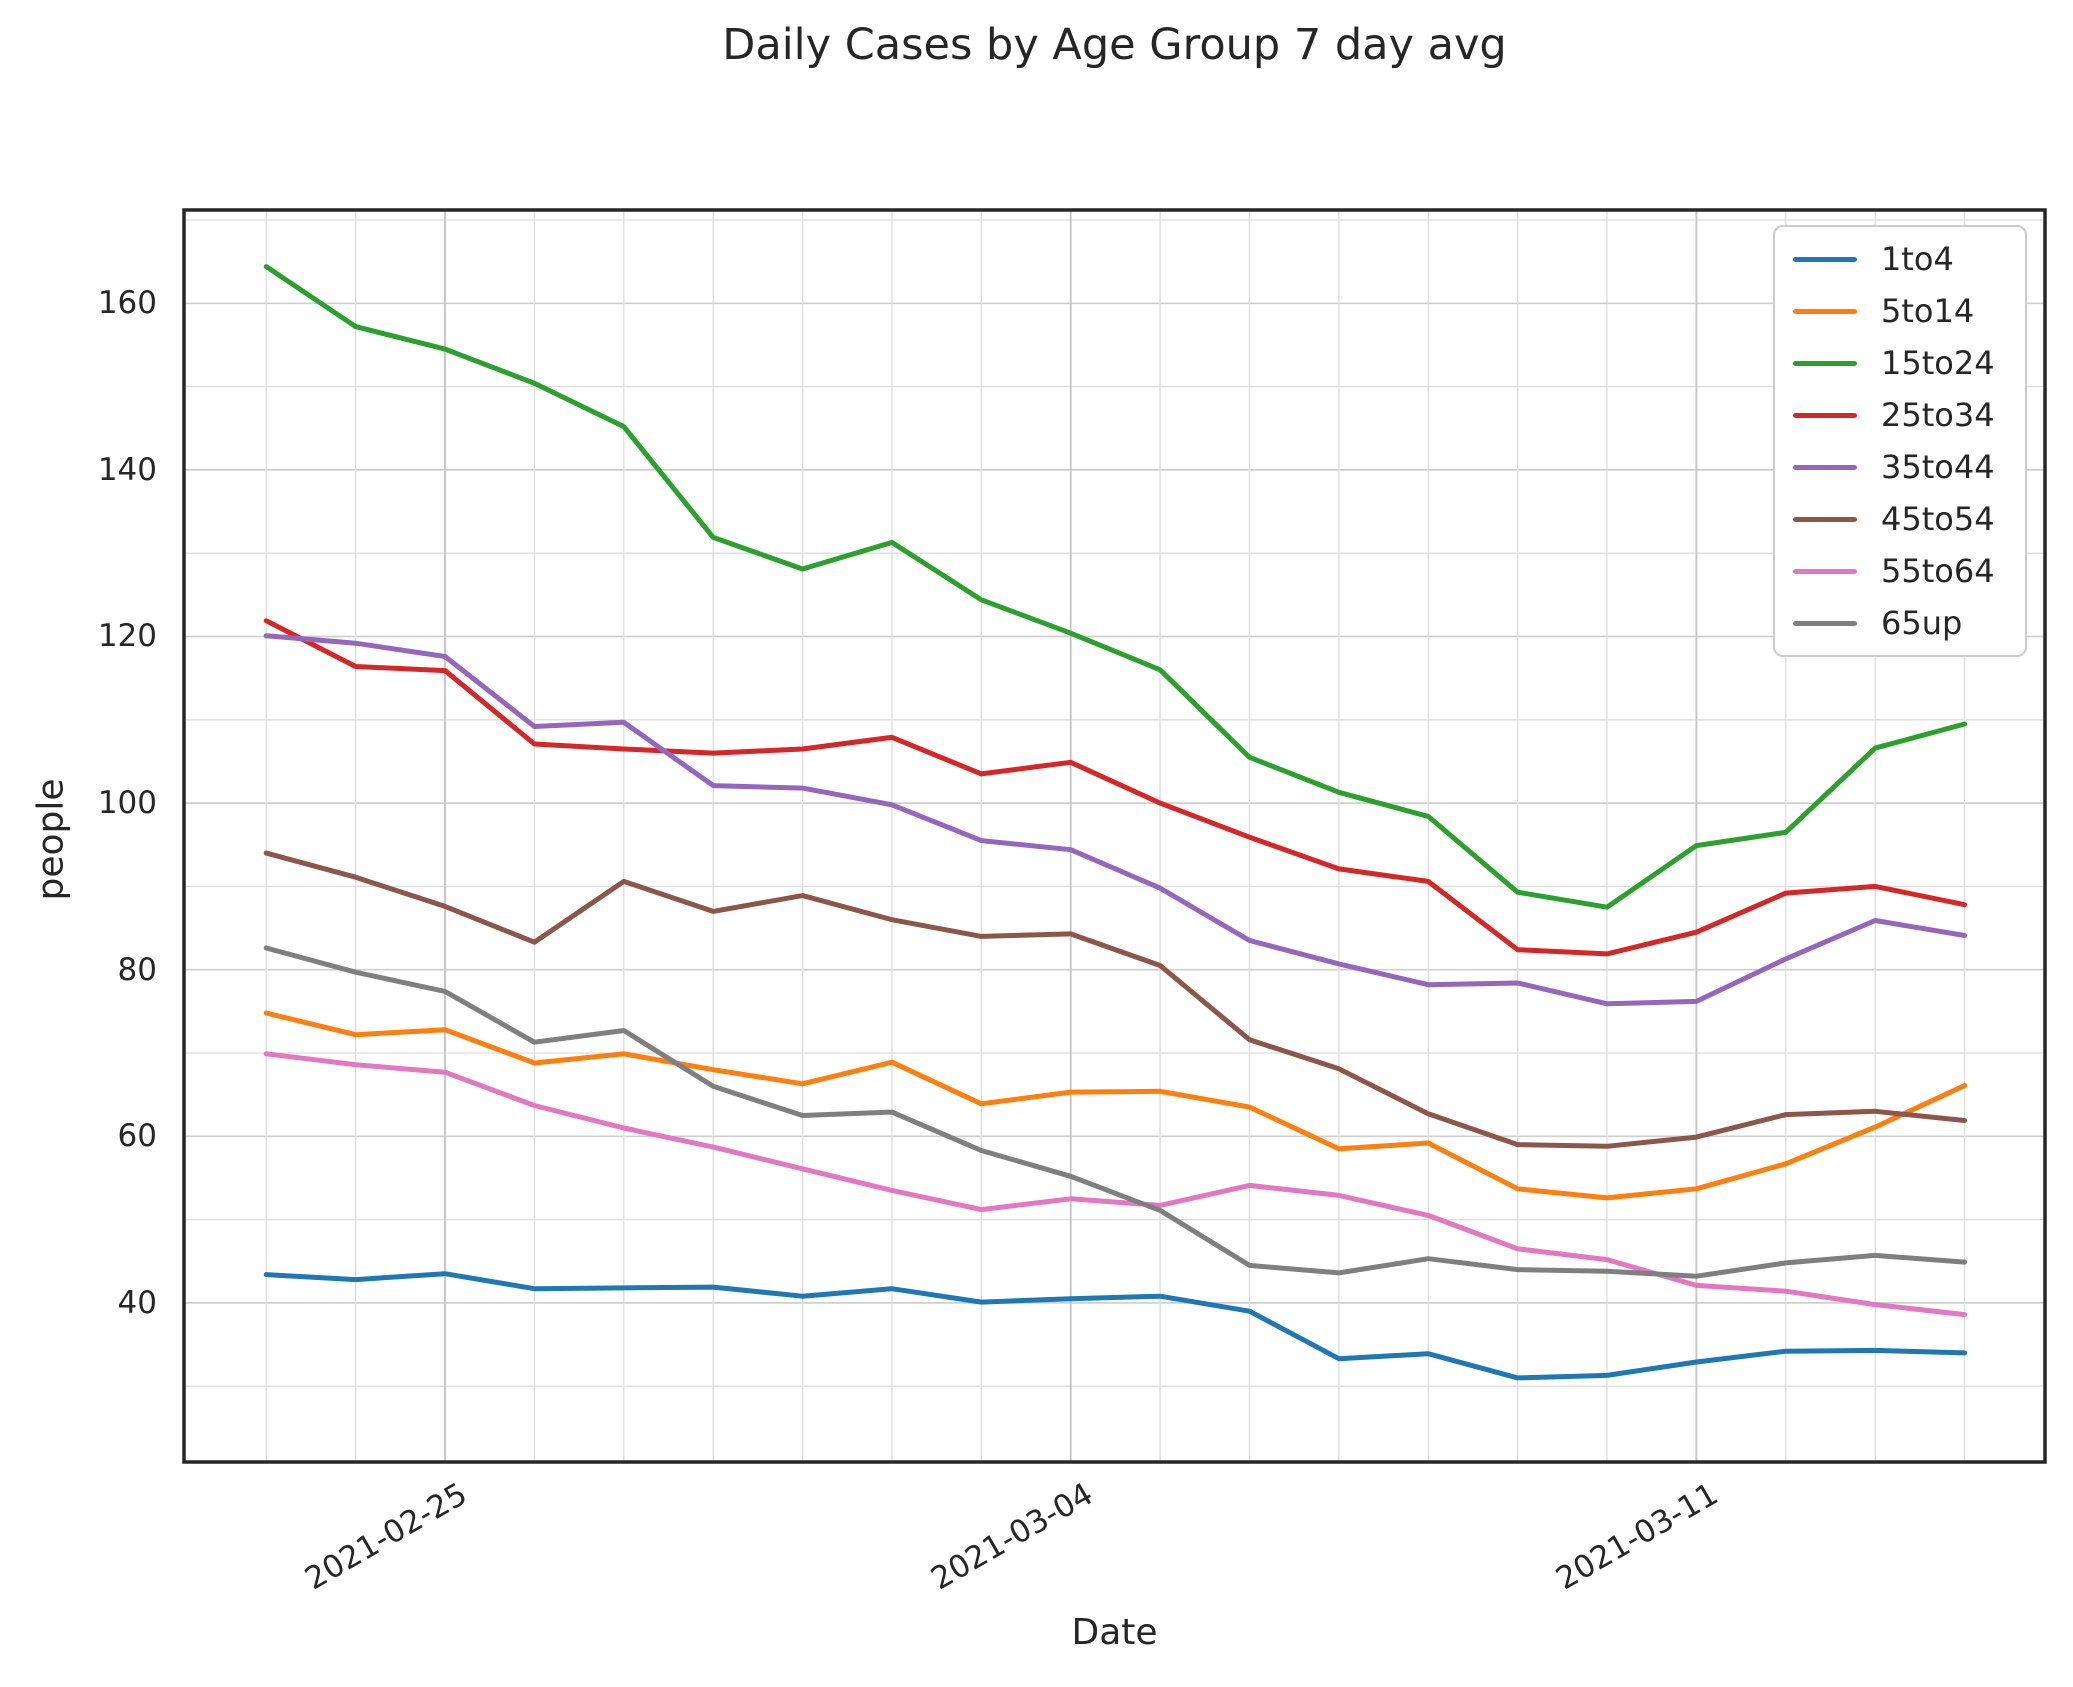 The height and width of the screenshot is (1687, 2073). What do you see at coordinates (1825, 259) in the screenshot?
I see `legend-swatch-1to4` at bounding box center [1825, 259].